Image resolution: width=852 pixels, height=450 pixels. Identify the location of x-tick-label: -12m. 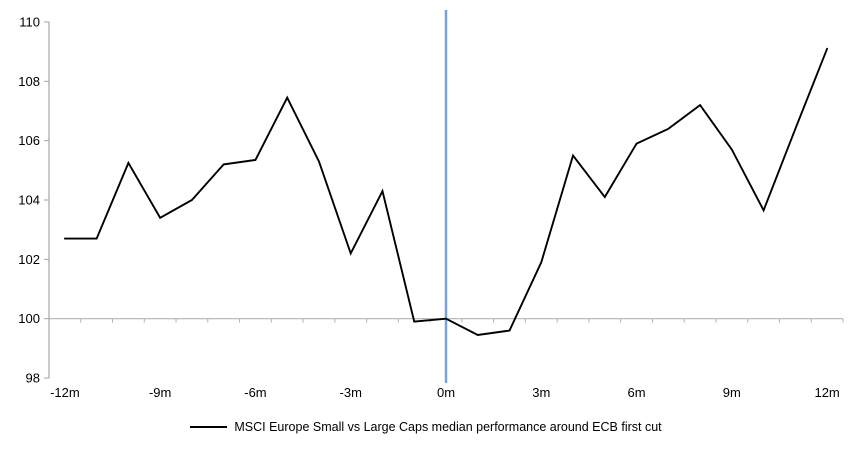
(65, 392).